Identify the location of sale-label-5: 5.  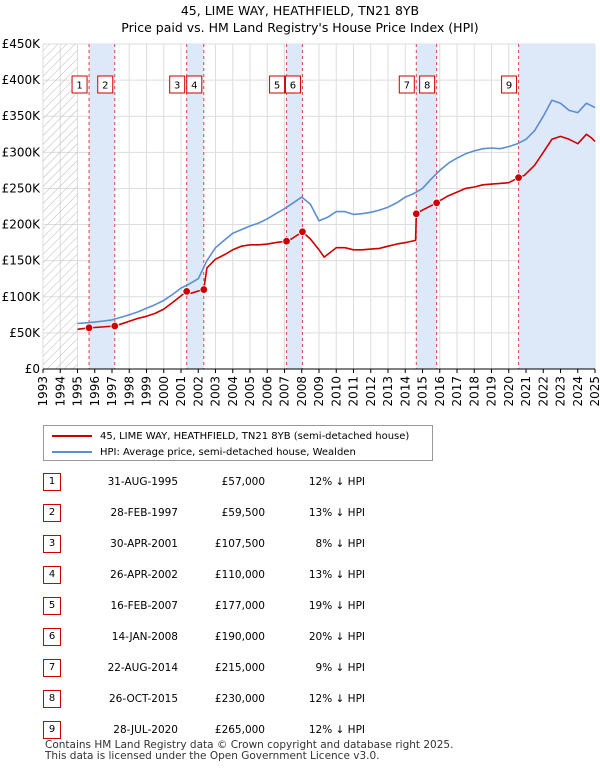
(277, 84).